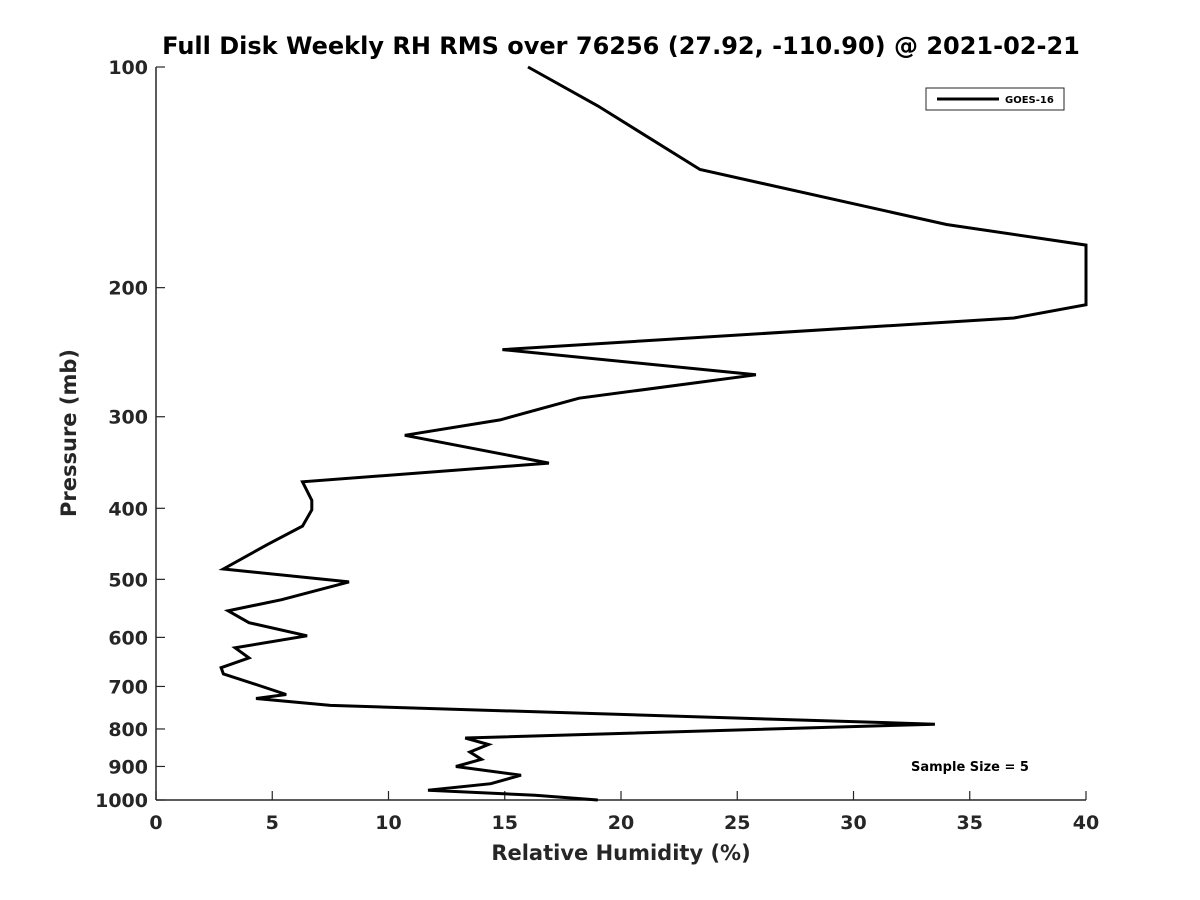 This screenshot has width=1200, height=900. Describe the element at coordinates (505, 823) in the screenshot. I see `x-tick-label: 15` at that location.